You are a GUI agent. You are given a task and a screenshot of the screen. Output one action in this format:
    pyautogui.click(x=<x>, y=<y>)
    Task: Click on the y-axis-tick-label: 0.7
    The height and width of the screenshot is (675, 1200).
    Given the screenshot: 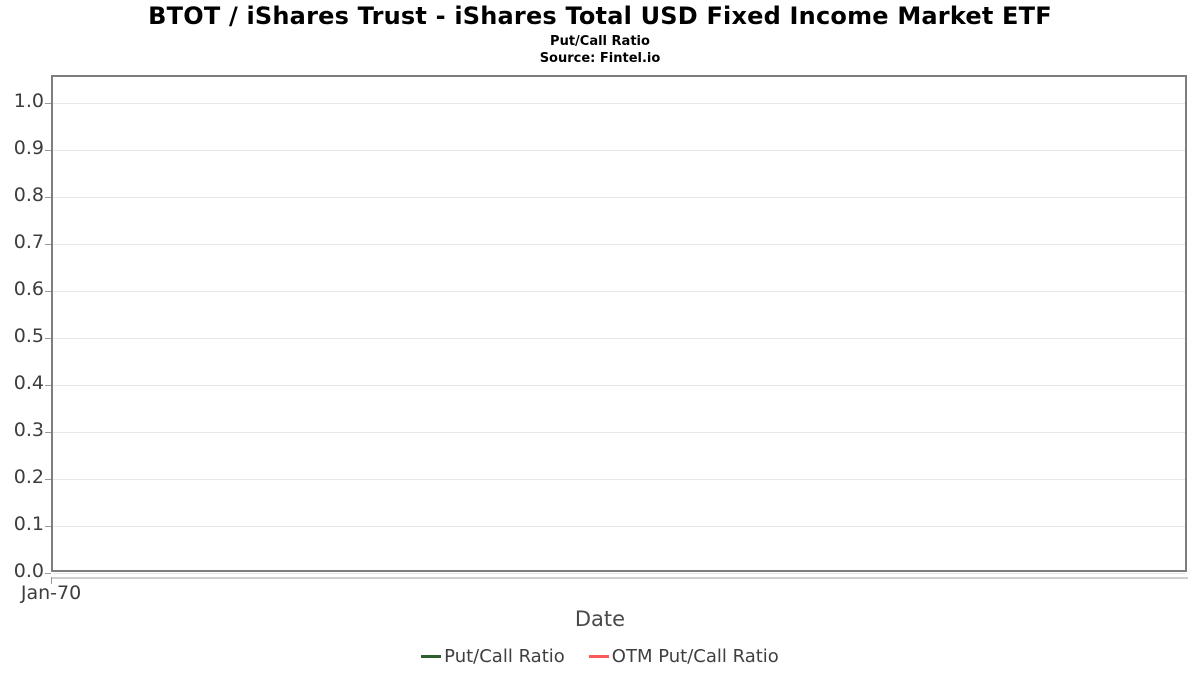 What is the action you would take?
    pyautogui.click(x=28, y=242)
    